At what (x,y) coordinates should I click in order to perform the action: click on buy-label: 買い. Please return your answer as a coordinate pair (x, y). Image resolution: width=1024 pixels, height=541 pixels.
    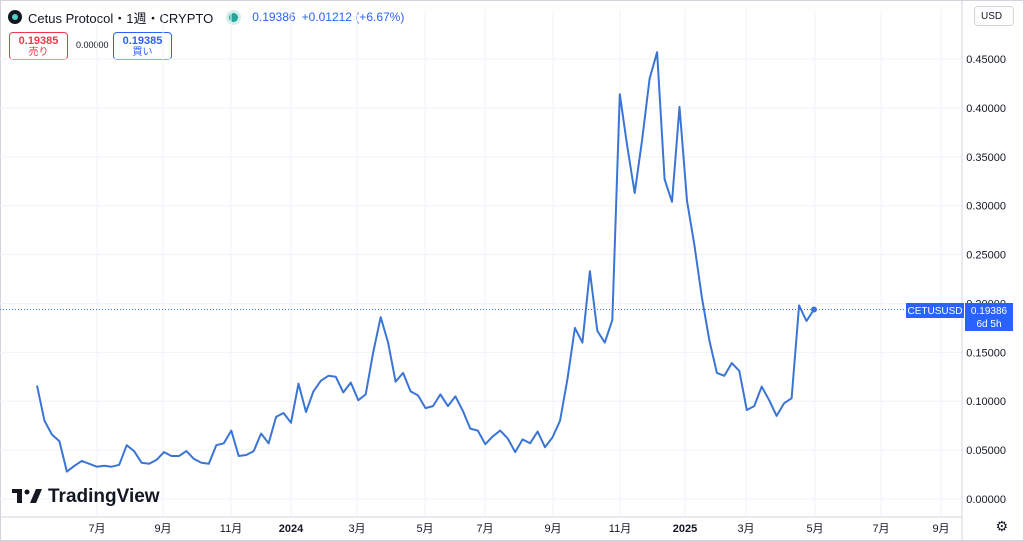
    Looking at the image, I should click on (142, 52).